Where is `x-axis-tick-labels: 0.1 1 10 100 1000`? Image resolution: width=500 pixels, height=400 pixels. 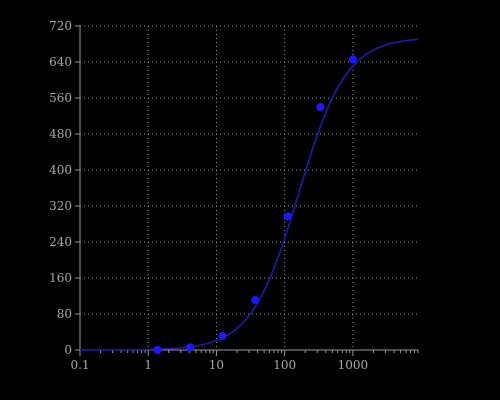 x-axis-tick-labels: 0.1 1 10 100 1000 is located at coordinates (219, 365).